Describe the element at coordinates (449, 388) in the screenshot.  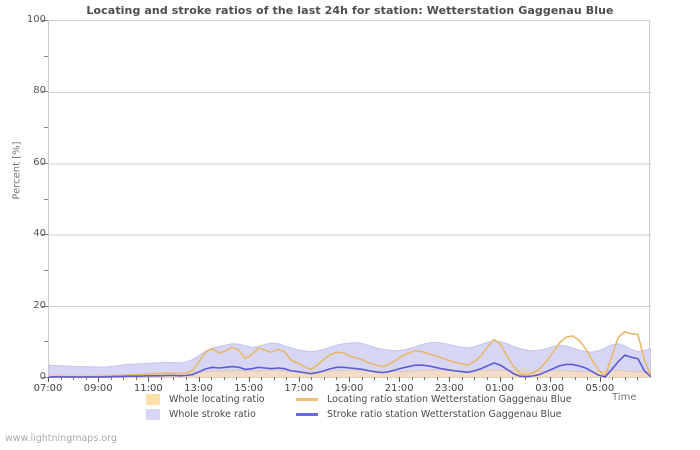
I see `x-tick-label: 23:00` at that location.